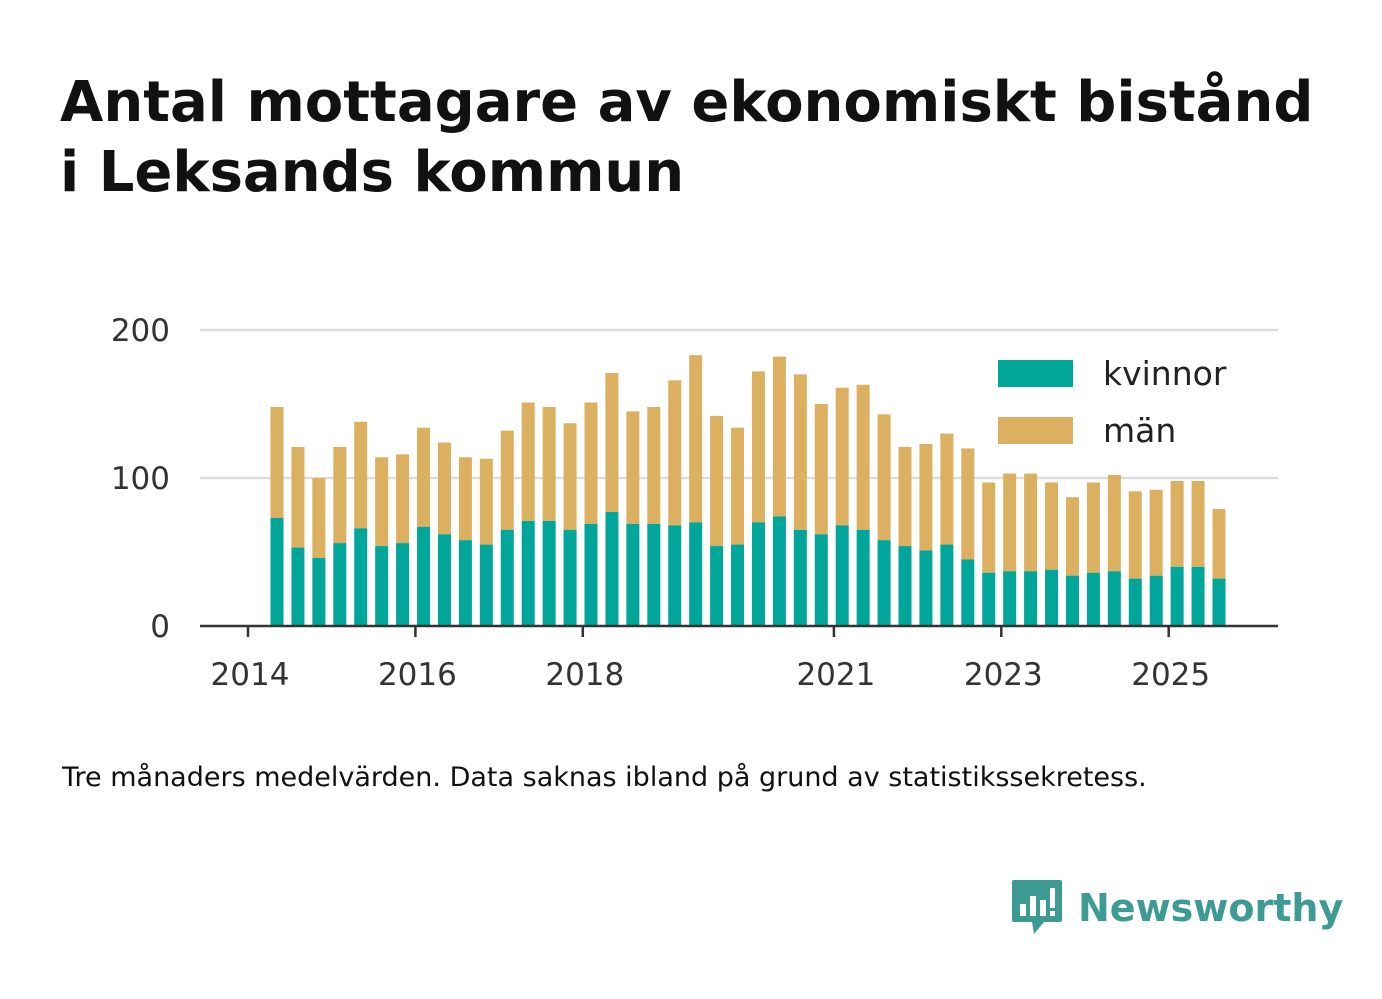  Describe the element at coordinates (1139, 430) in the screenshot. I see `legend-label: män` at that location.